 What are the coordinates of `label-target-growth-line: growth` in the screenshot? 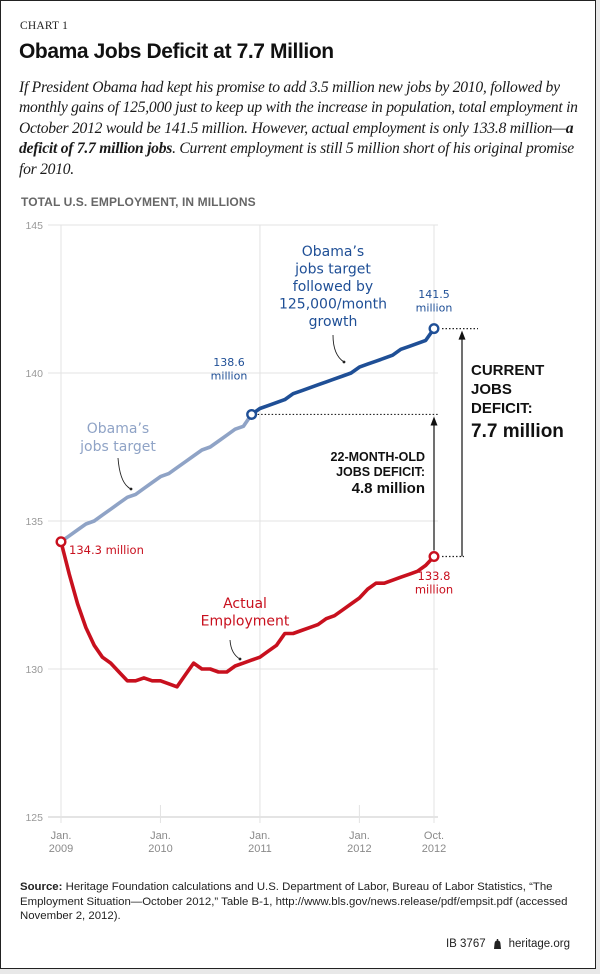 It's located at (333, 322).